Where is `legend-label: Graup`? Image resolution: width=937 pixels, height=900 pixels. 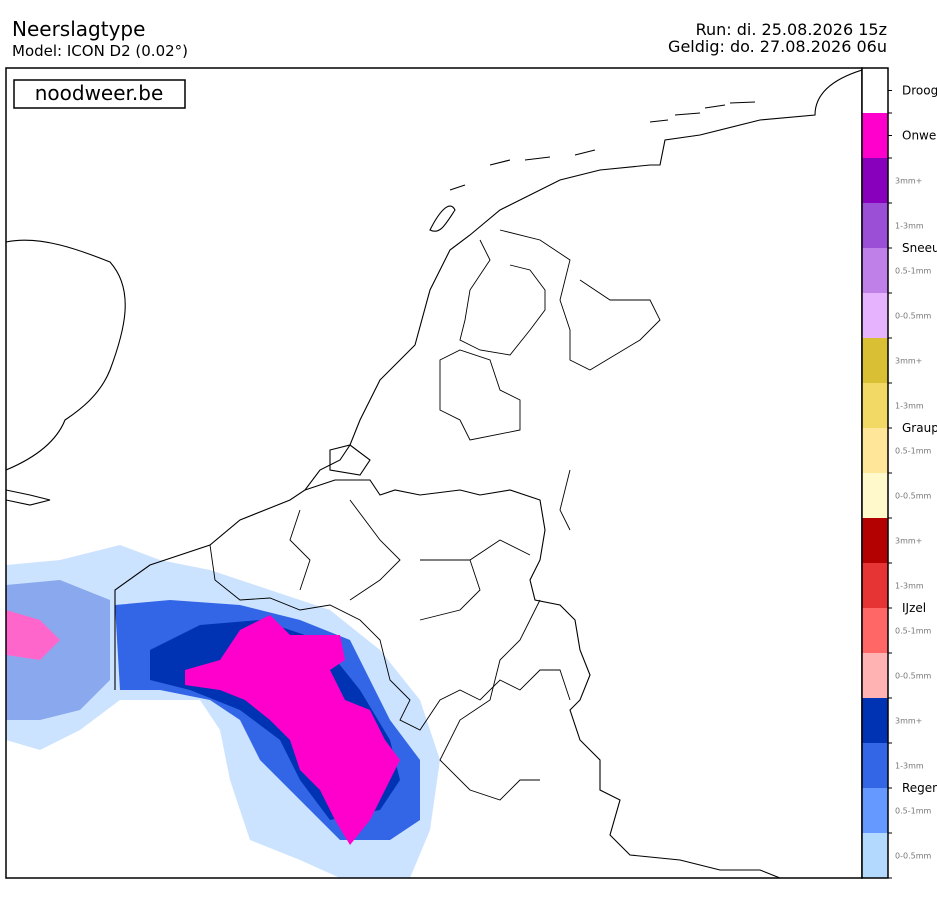
legend-label: Graup is located at coordinates (919, 428).